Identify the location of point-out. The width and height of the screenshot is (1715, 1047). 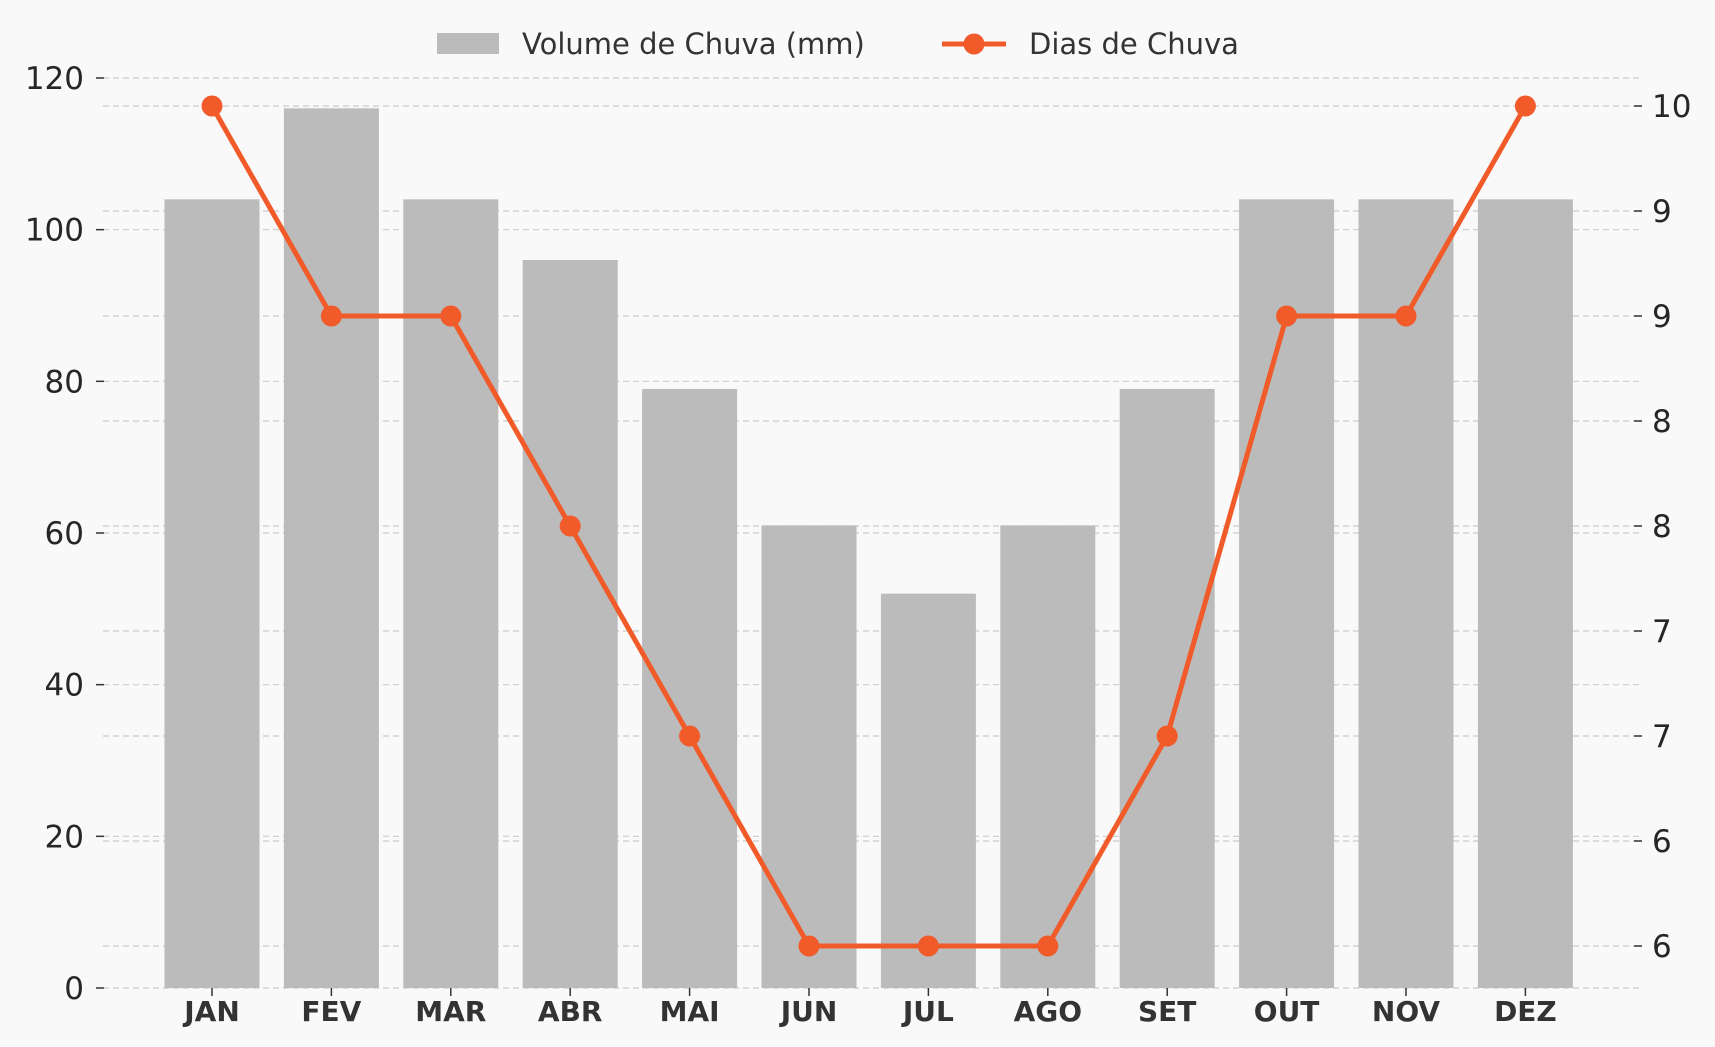
(1287, 316).